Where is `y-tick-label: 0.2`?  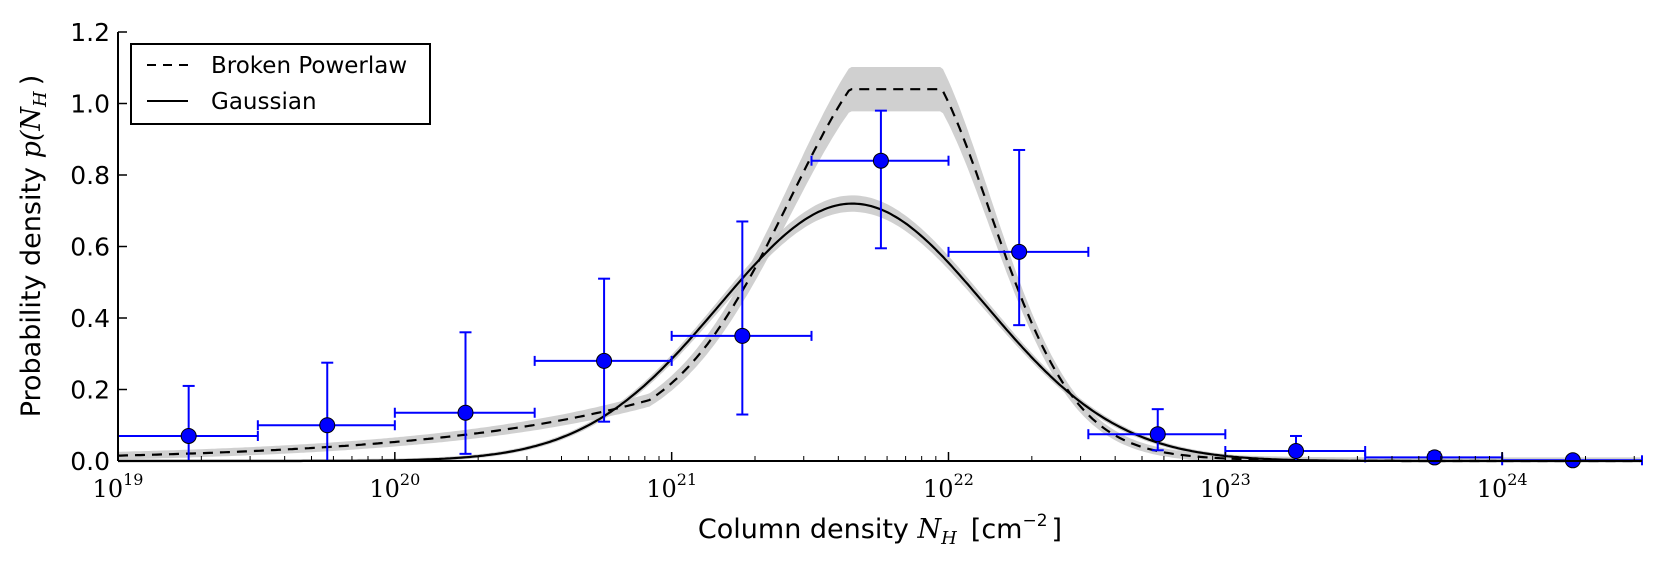 y-tick-label: 0.2 is located at coordinates (90, 390).